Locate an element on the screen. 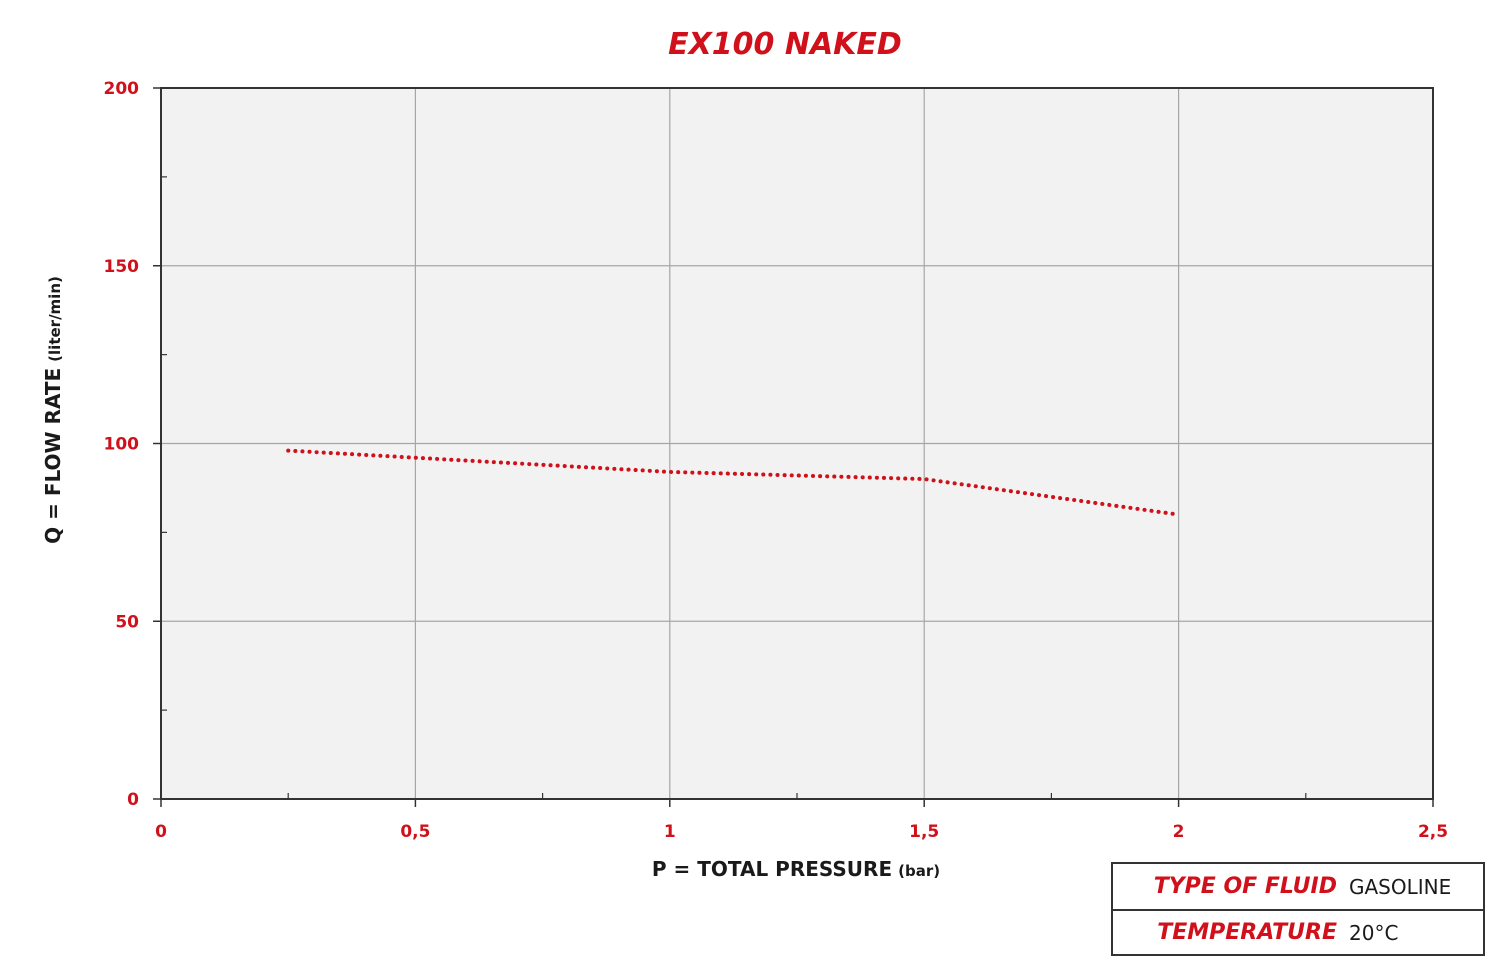 This screenshot has width=1500, height=977. x-axis-unit: (bar) is located at coordinates (919, 871).